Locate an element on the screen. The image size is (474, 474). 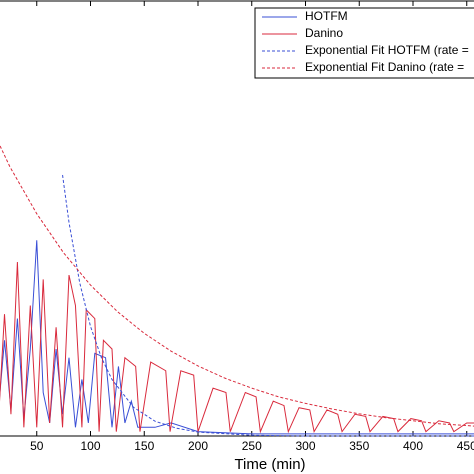
x-tick-label: 150 is located at coordinates (144, 446).